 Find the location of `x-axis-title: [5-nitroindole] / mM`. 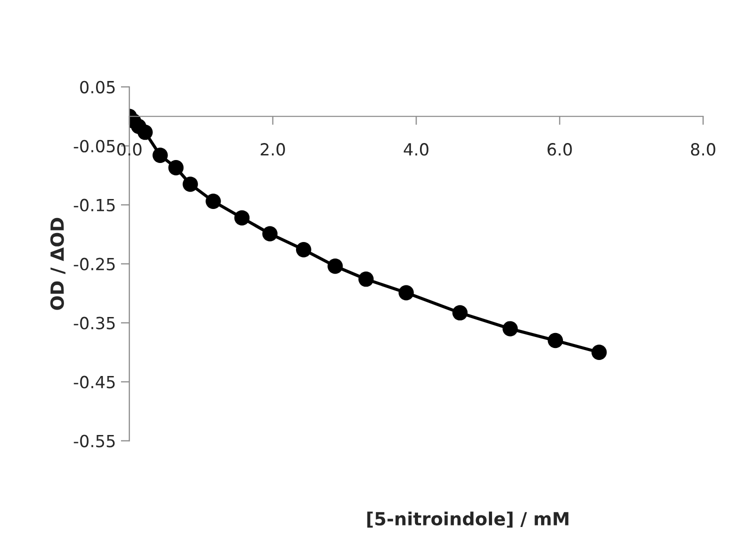

x-axis-title: [5-nitroindole] / mM is located at coordinates (467, 520).